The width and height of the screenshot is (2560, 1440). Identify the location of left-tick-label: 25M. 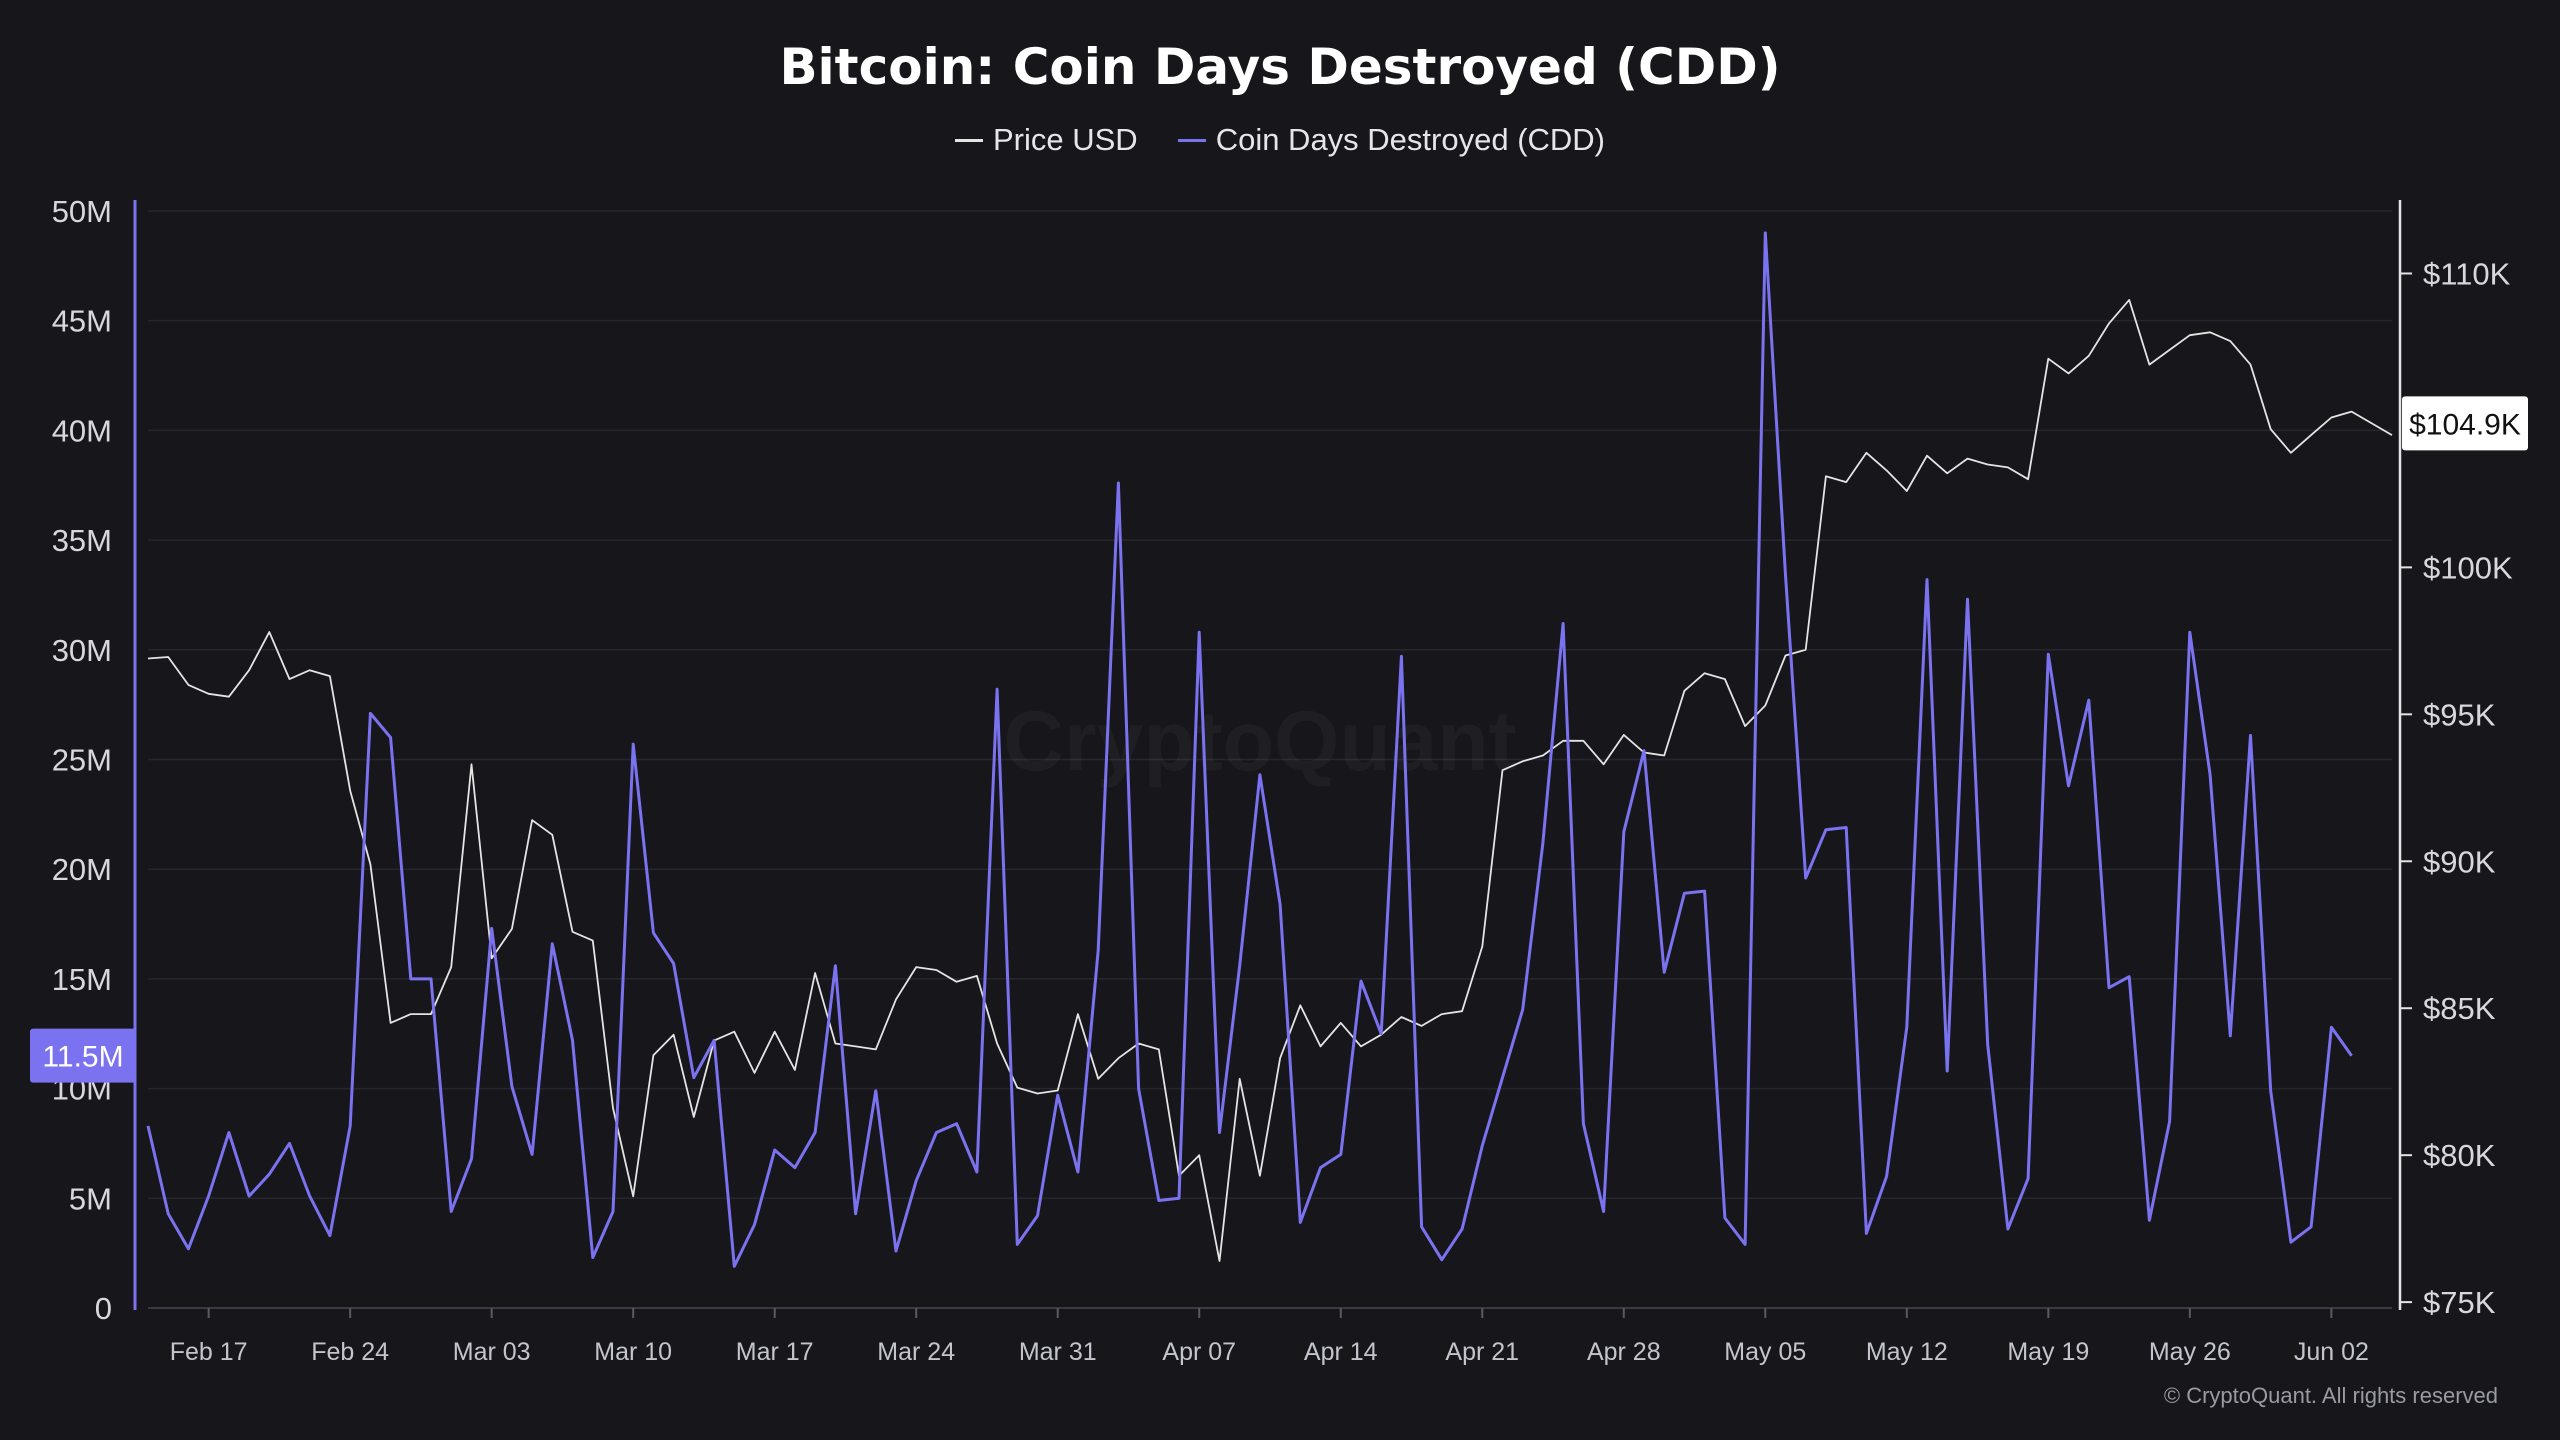
(82, 759).